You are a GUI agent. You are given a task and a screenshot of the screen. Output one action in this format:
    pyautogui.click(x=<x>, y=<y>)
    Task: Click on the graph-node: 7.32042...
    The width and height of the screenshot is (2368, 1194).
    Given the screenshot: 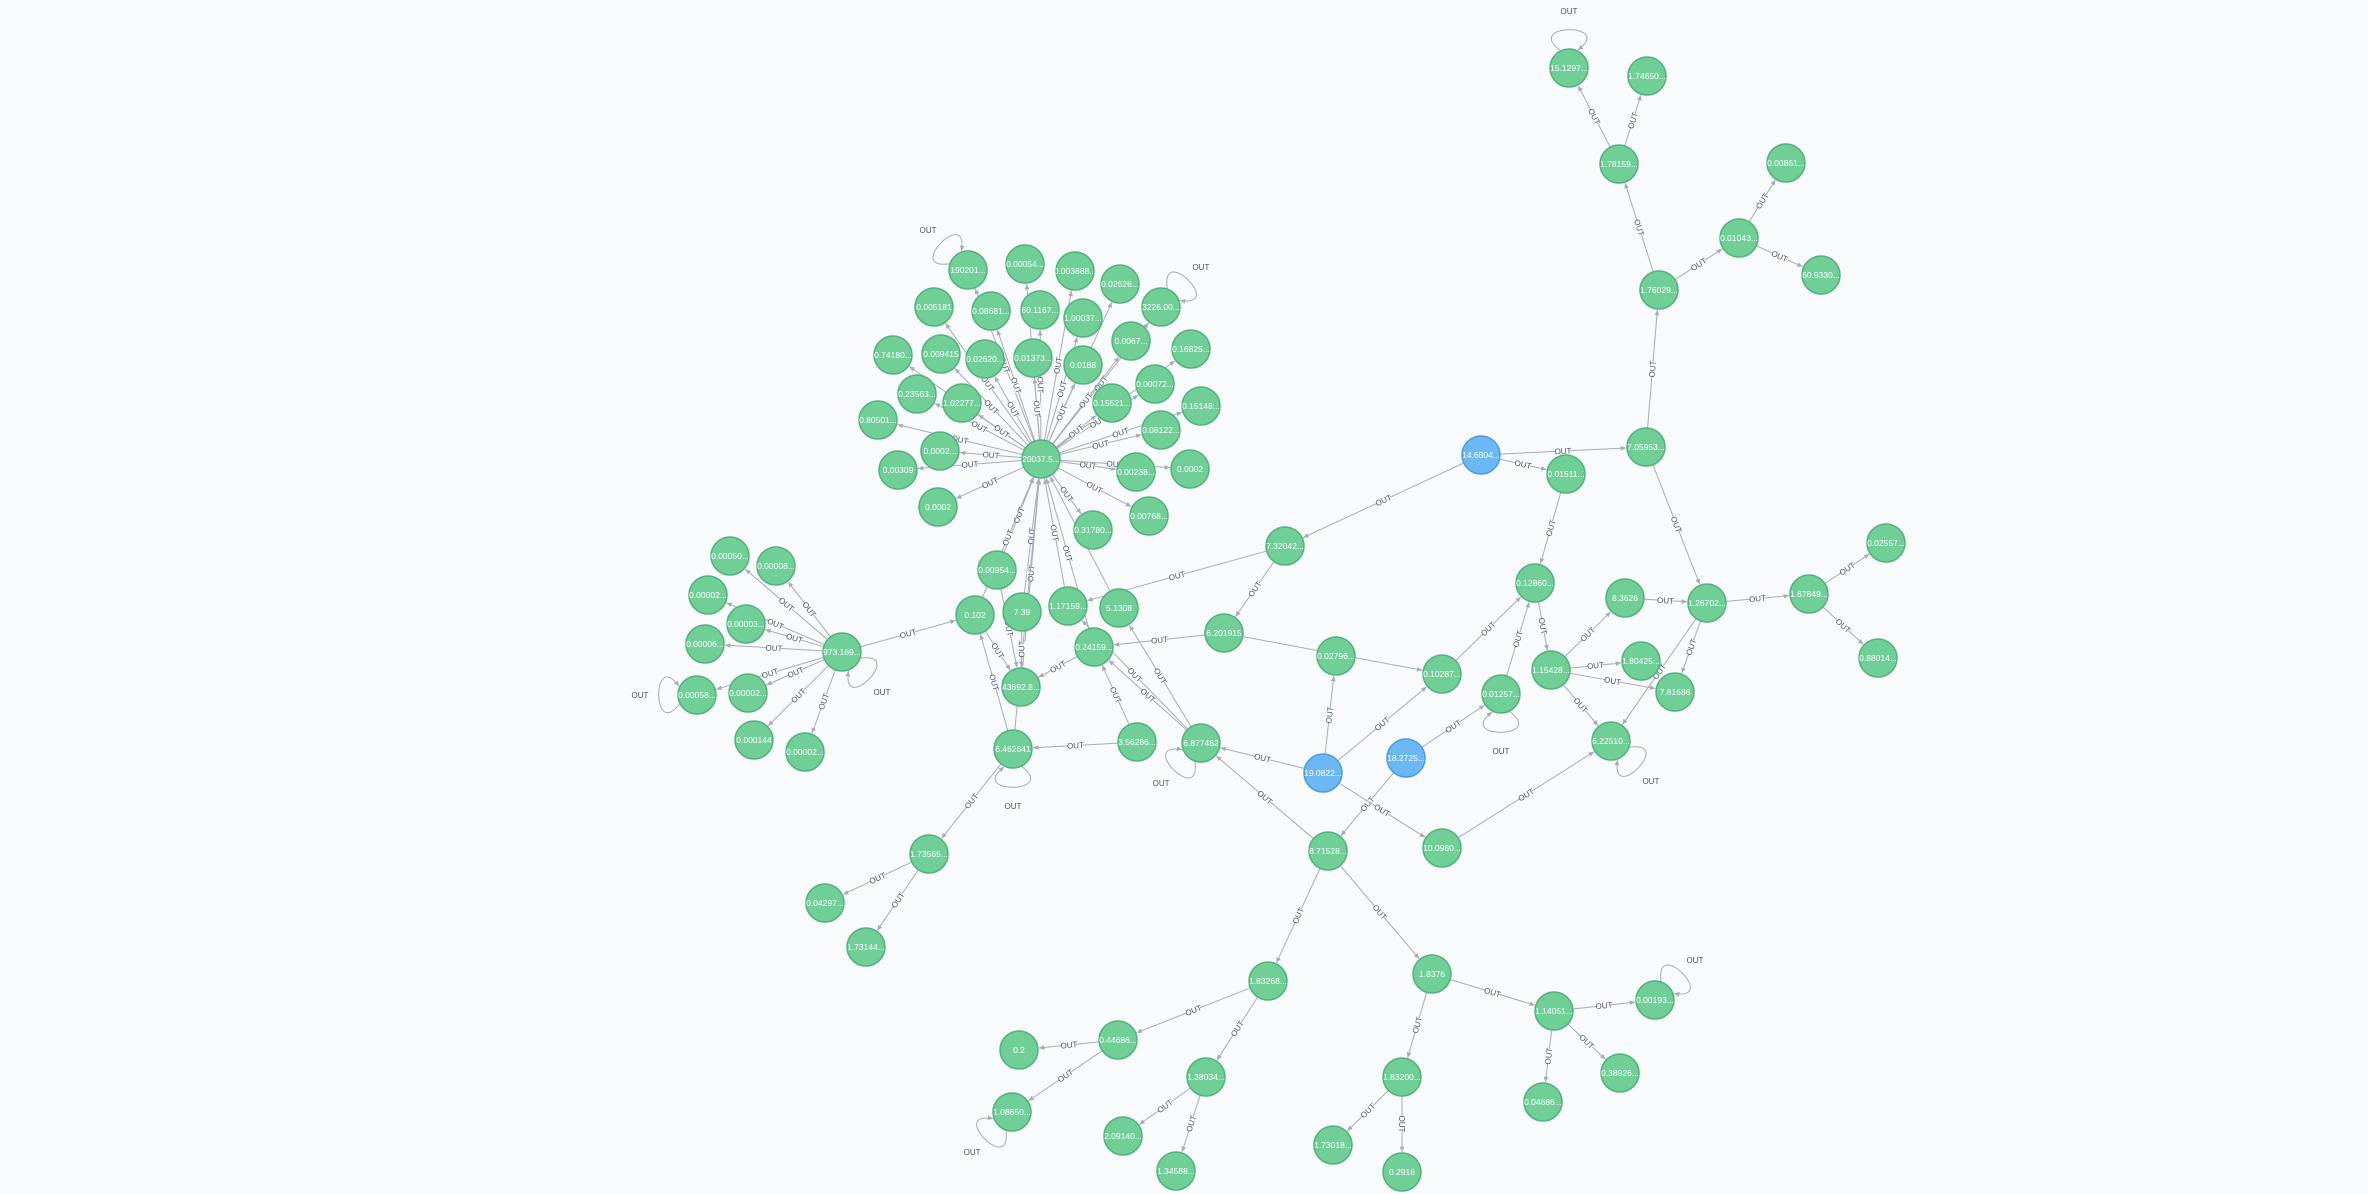 What is the action you would take?
    pyautogui.click(x=1285, y=546)
    